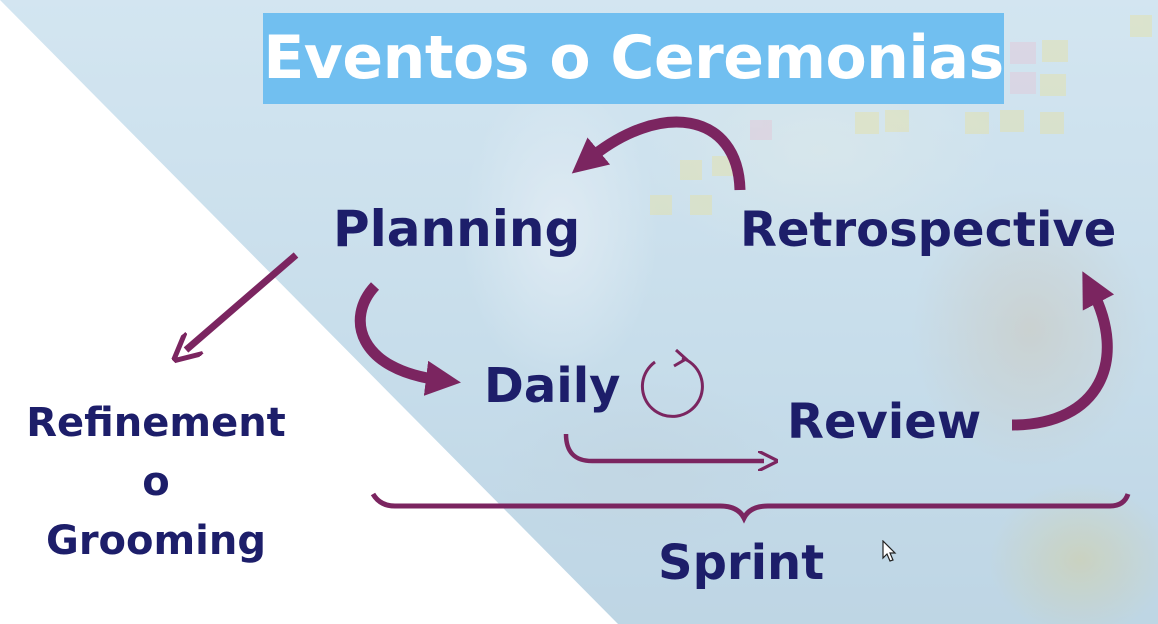 The image size is (1158, 624). Describe the element at coordinates (672, 387) in the screenshot. I see `daily-cycle-icon` at that location.